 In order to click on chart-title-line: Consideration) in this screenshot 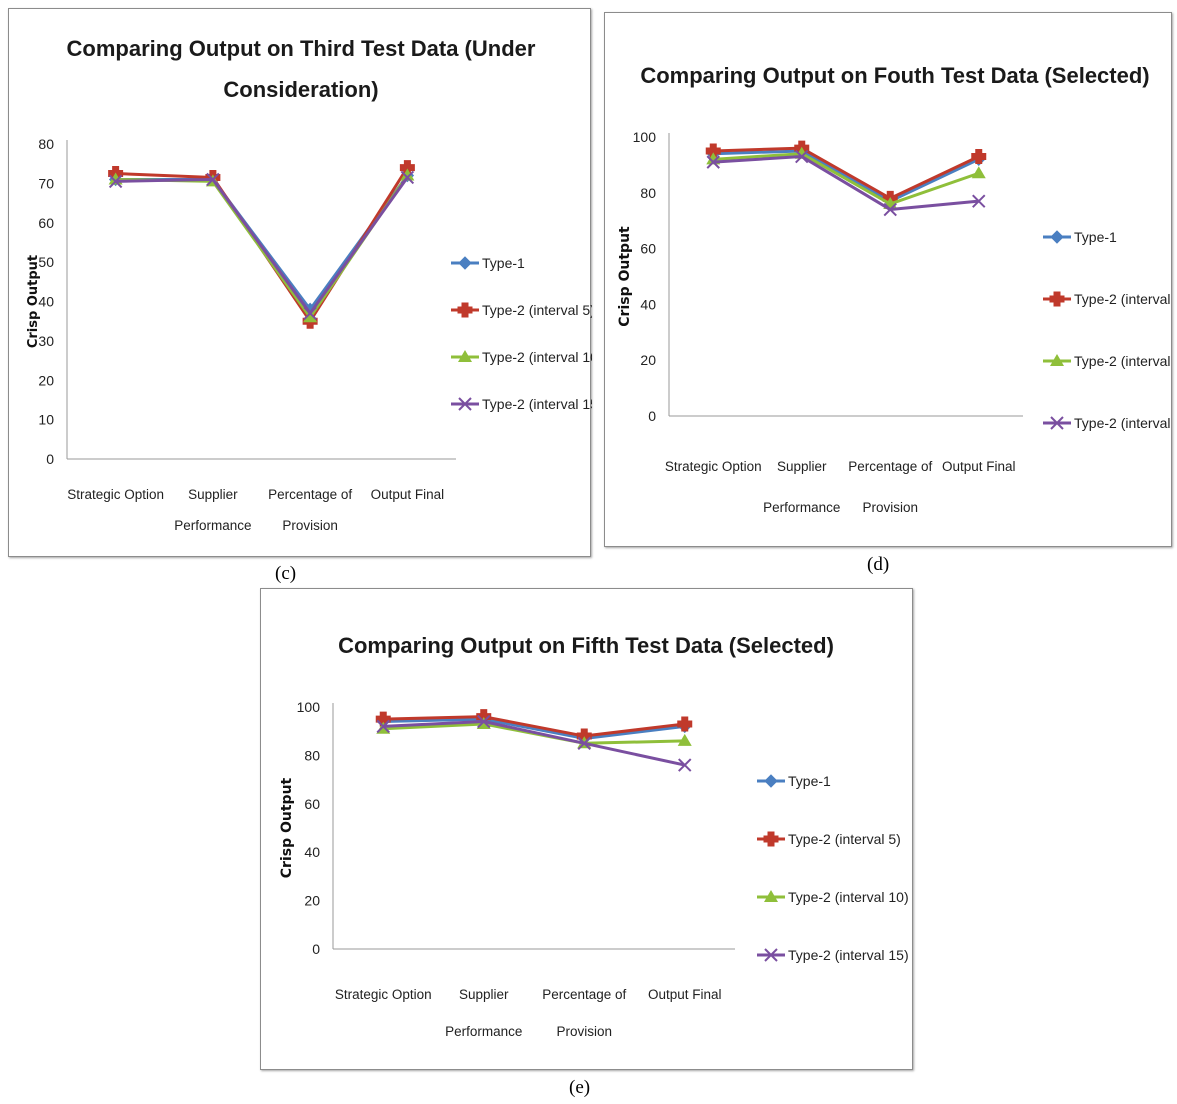, I will do `click(300, 89)`.